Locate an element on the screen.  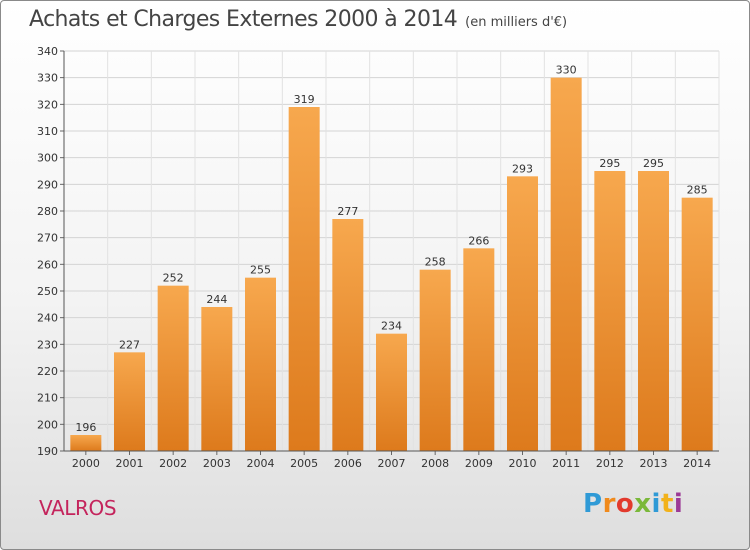
bar-2012 is located at coordinates (610, 311).